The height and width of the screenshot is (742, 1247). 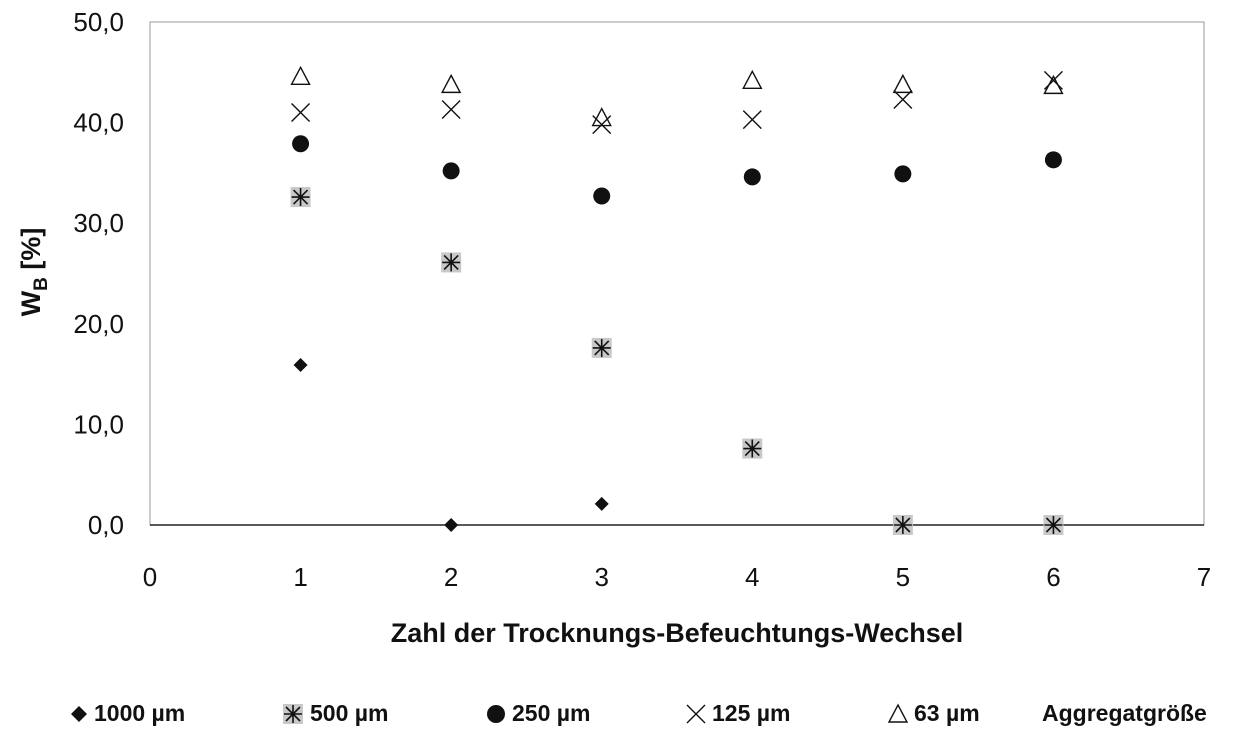 What do you see at coordinates (751, 713) in the screenshot?
I see `legend-label-125: 125 µm` at bounding box center [751, 713].